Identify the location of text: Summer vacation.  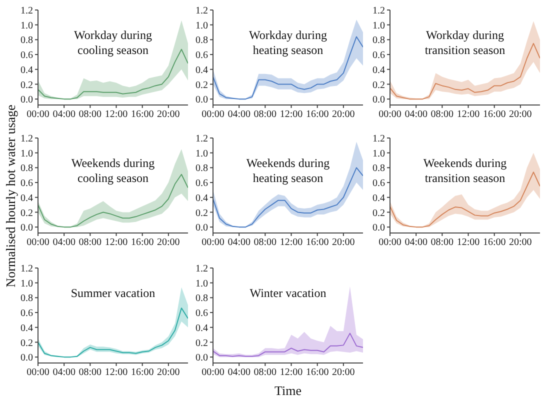
(113, 293).